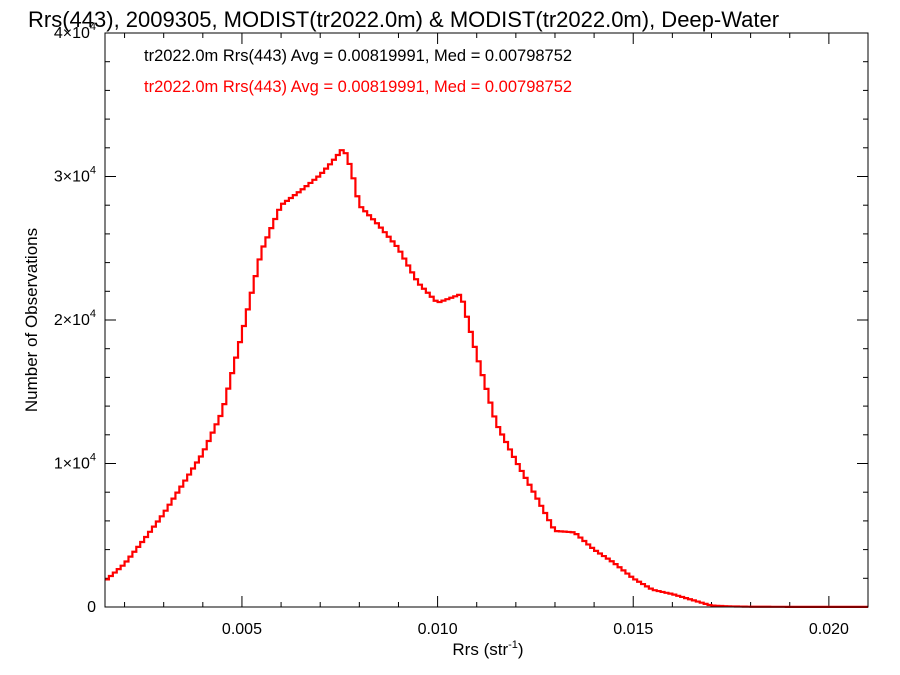 This screenshot has width=900, height=675. I want to click on y-tick-label-base: 0, so click(91, 607).